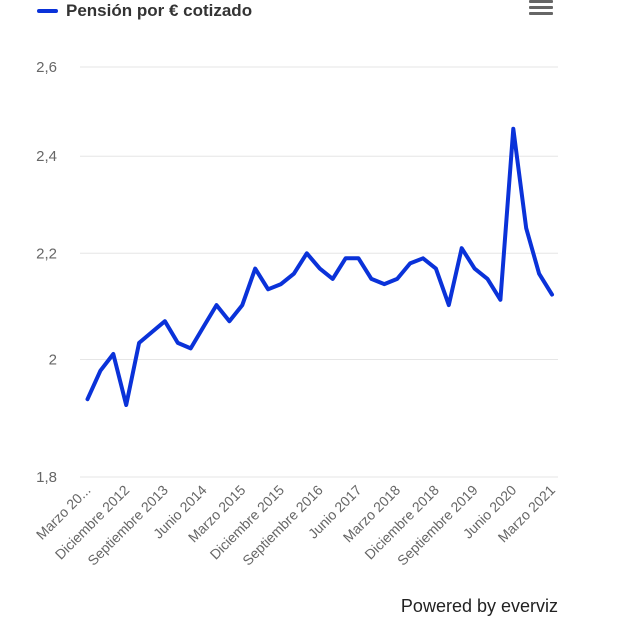  Describe the element at coordinates (47, 11) in the screenshot. I see `legend-swatch` at that location.